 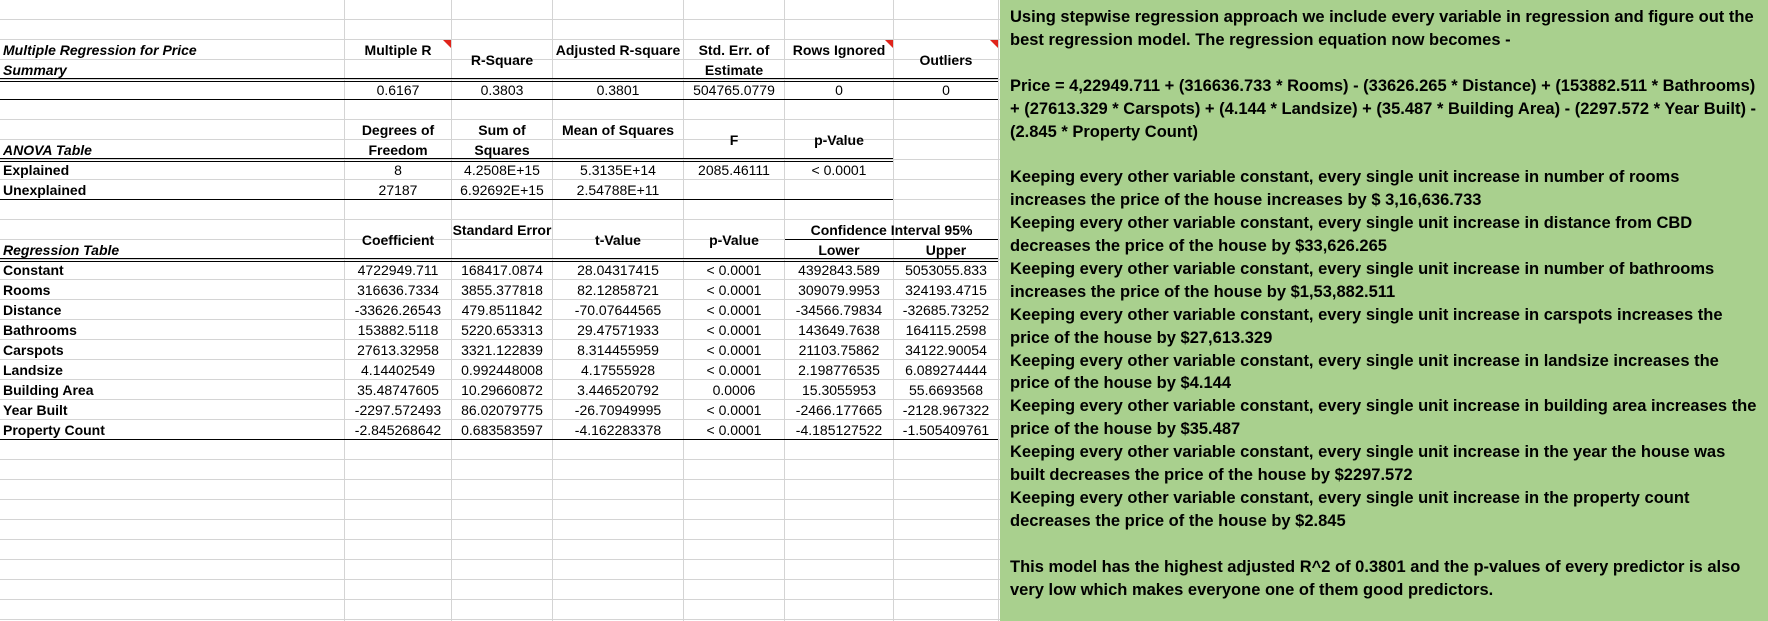 I want to click on regression-cell: 10.29660872, so click(x=502, y=390).